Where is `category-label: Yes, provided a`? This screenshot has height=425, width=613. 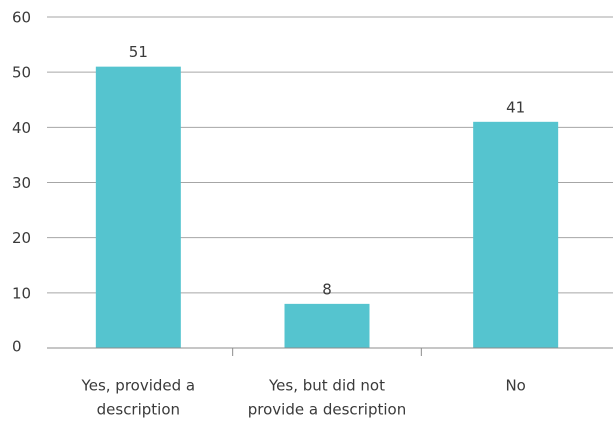 category-label: Yes, provided a is located at coordinates (138, 386).